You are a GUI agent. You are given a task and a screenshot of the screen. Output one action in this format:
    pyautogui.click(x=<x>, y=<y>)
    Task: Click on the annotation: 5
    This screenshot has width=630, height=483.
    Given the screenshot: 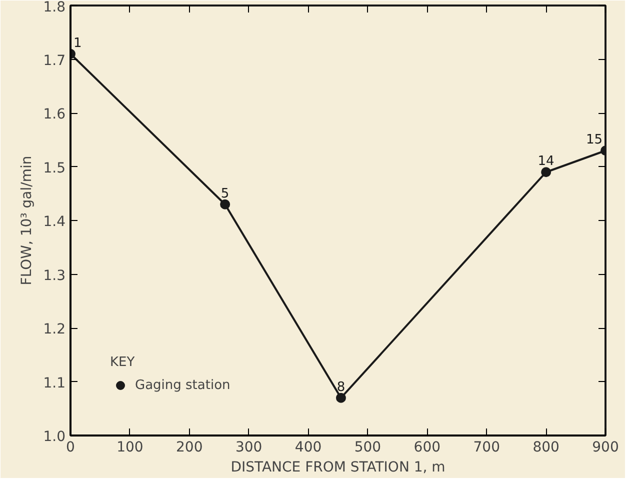 What is the action you would take?
    pyautogui.click(x=225, y=194)
    